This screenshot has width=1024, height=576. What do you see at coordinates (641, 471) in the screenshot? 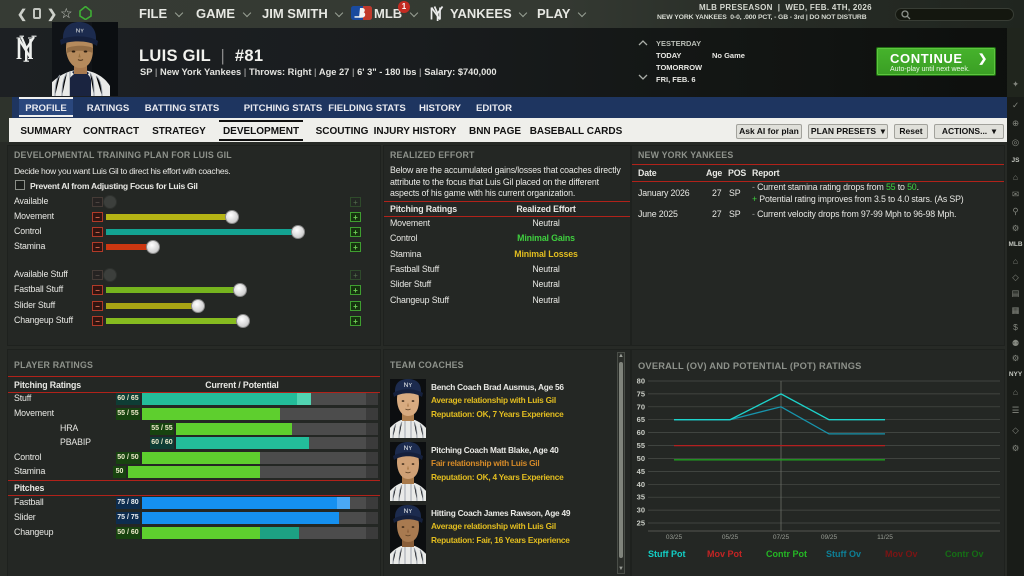
I see `svg-text: 45` at bounding box center [641, 471].